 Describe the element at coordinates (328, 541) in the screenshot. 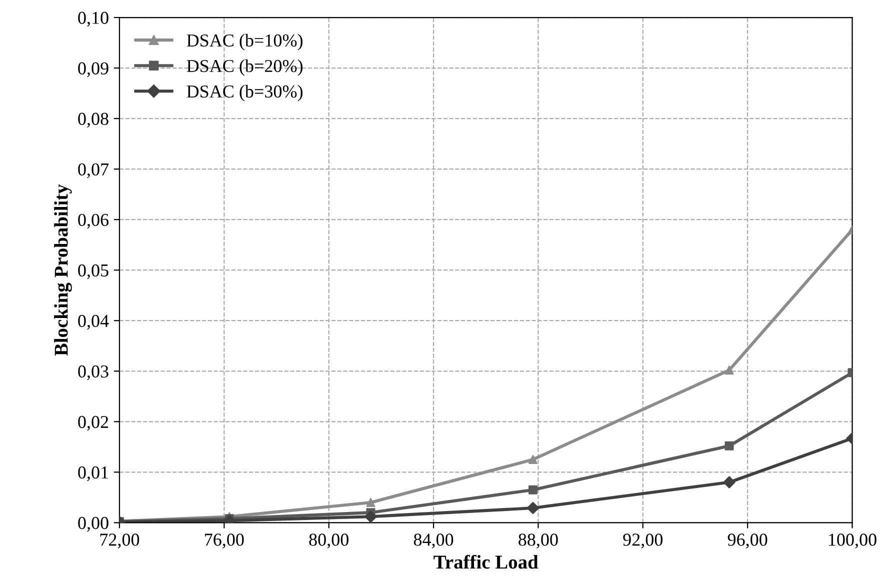

I see `x-tick-label: 80,00` at that location.